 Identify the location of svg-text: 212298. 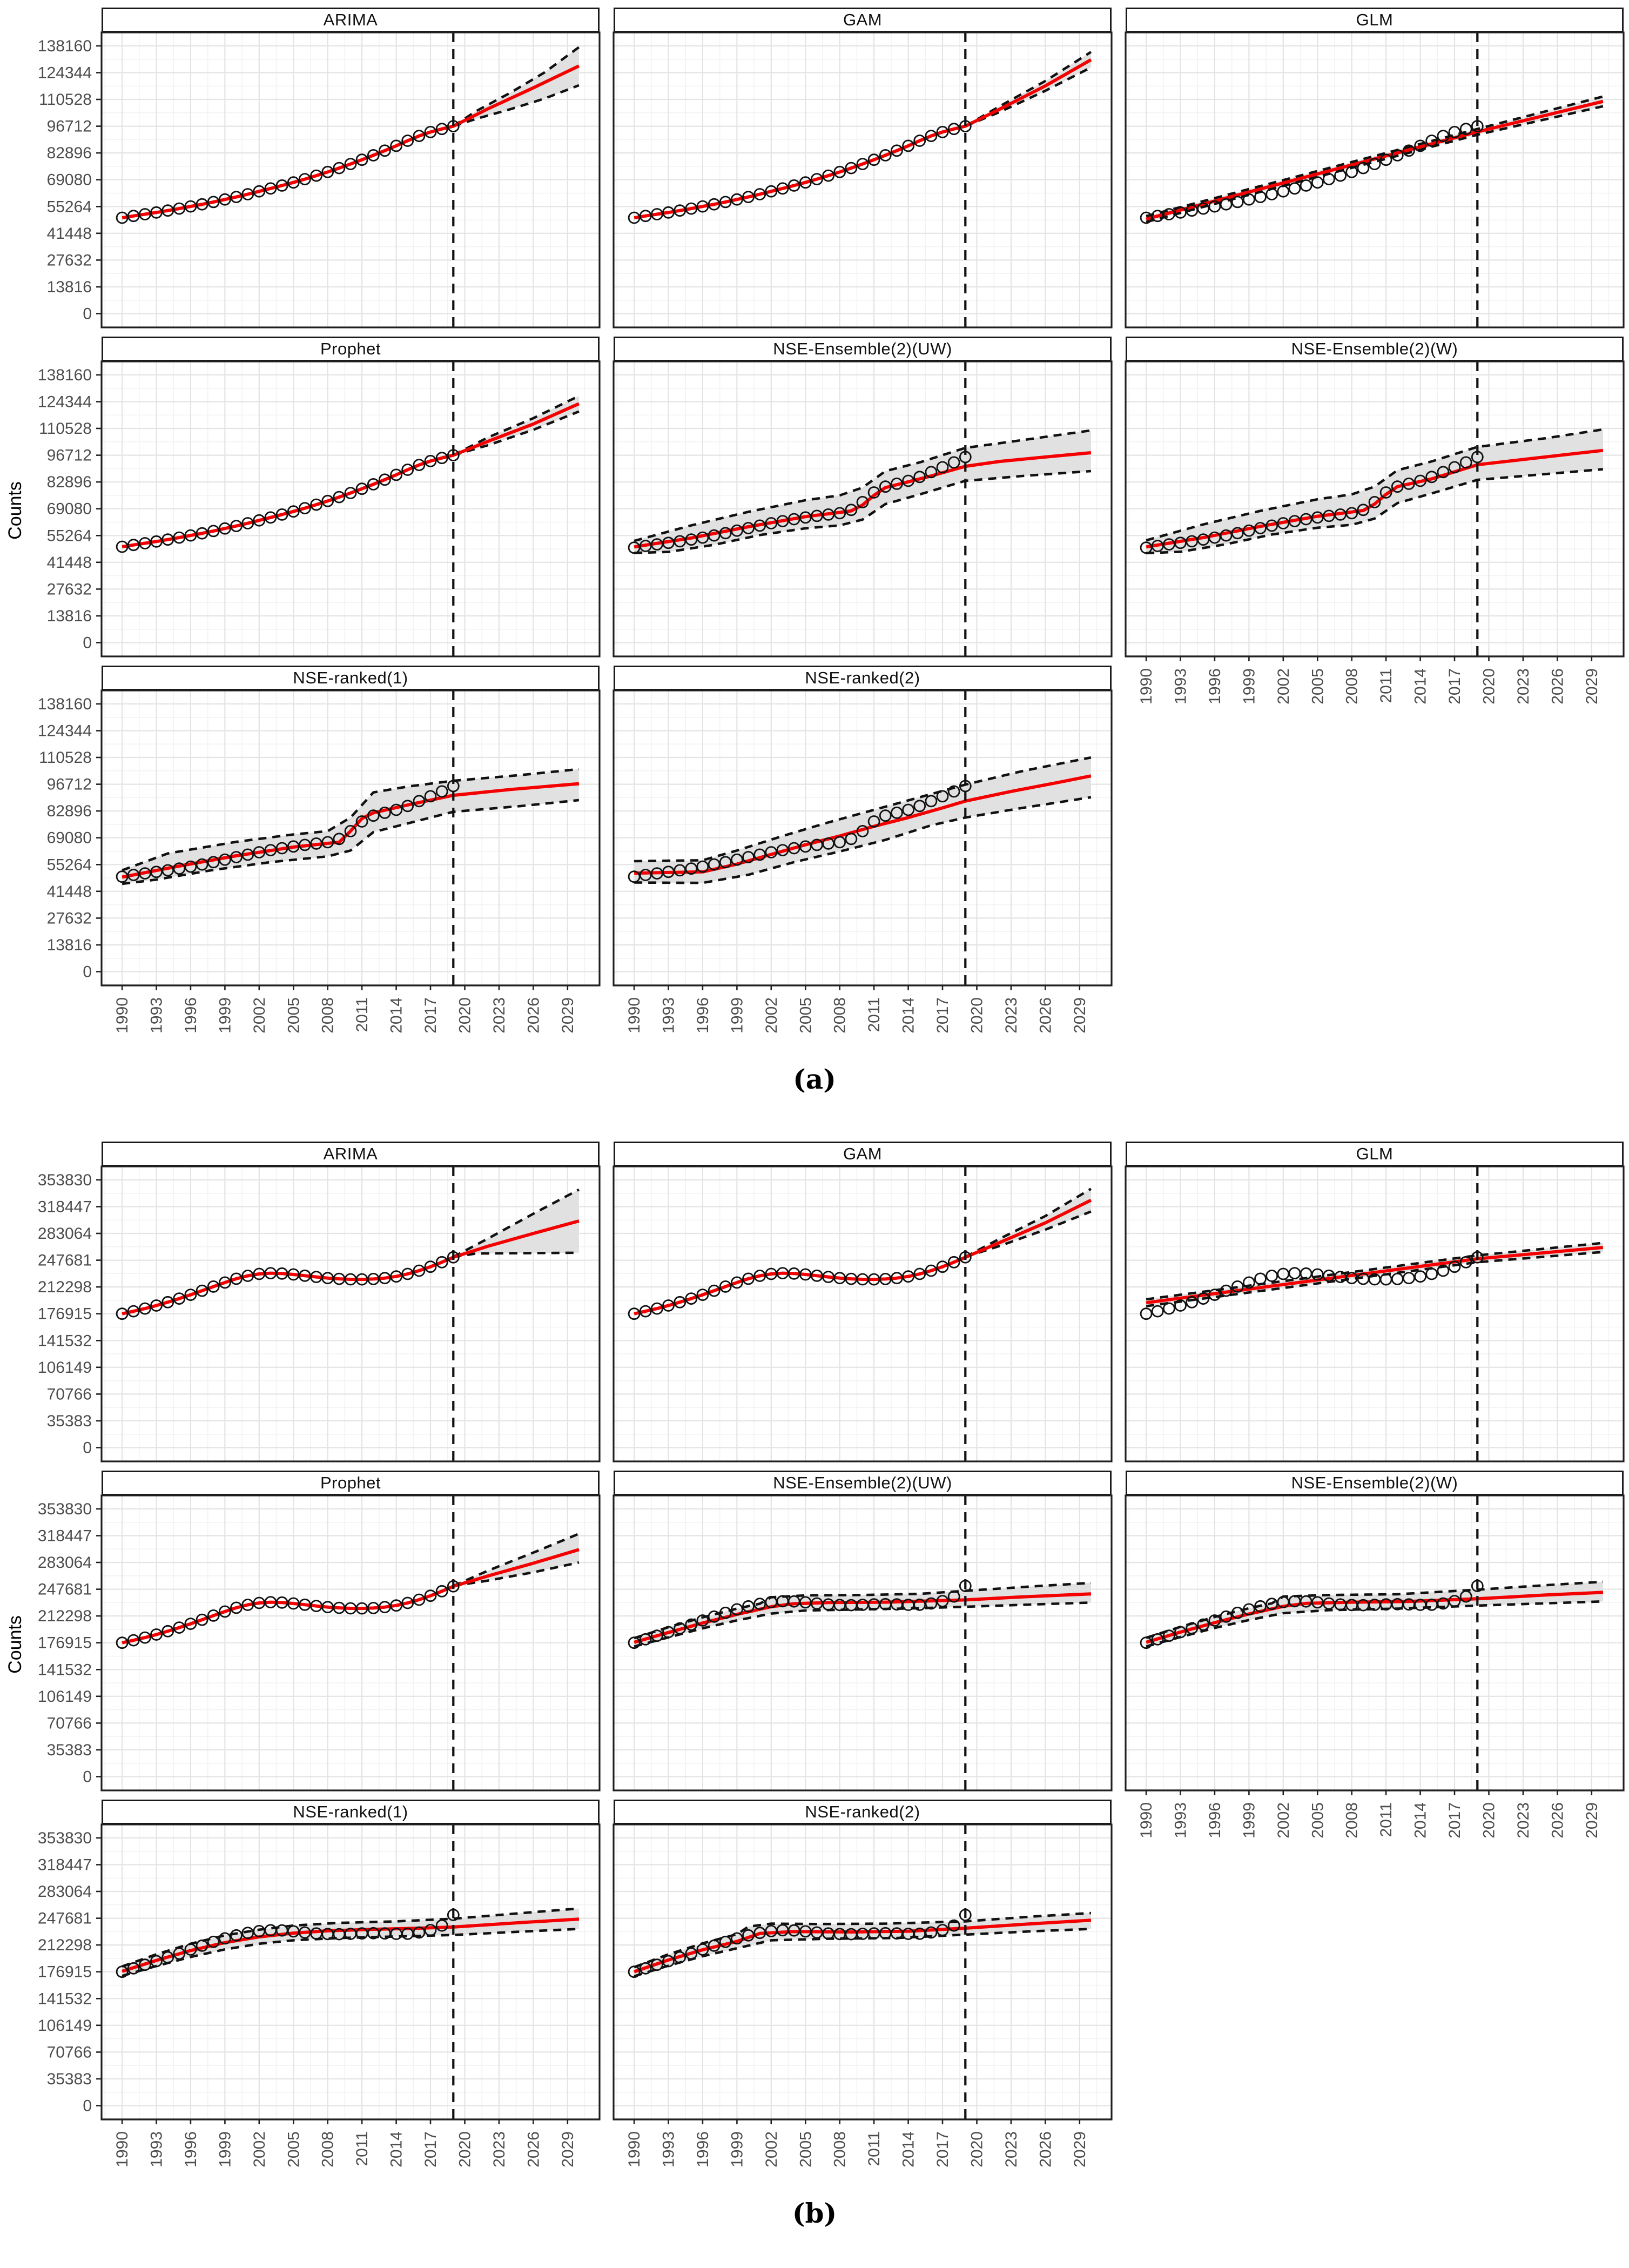
(65, 1287).